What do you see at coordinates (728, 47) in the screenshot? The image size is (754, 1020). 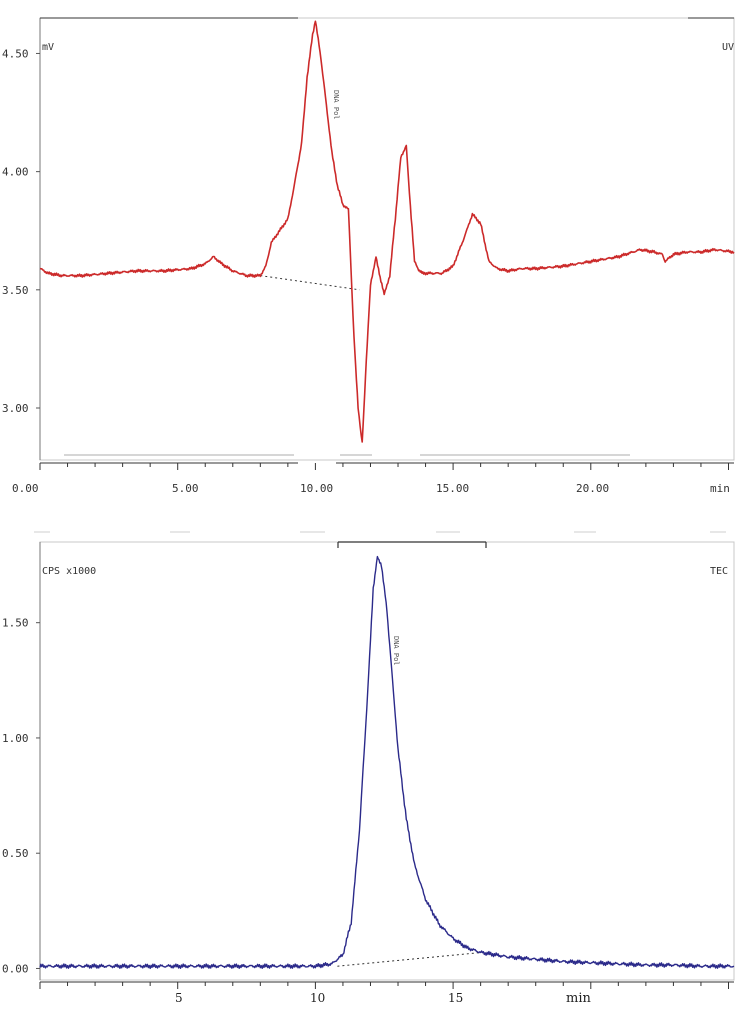 I see `uv-detector-label: UV` at bounding box center [728, 47].